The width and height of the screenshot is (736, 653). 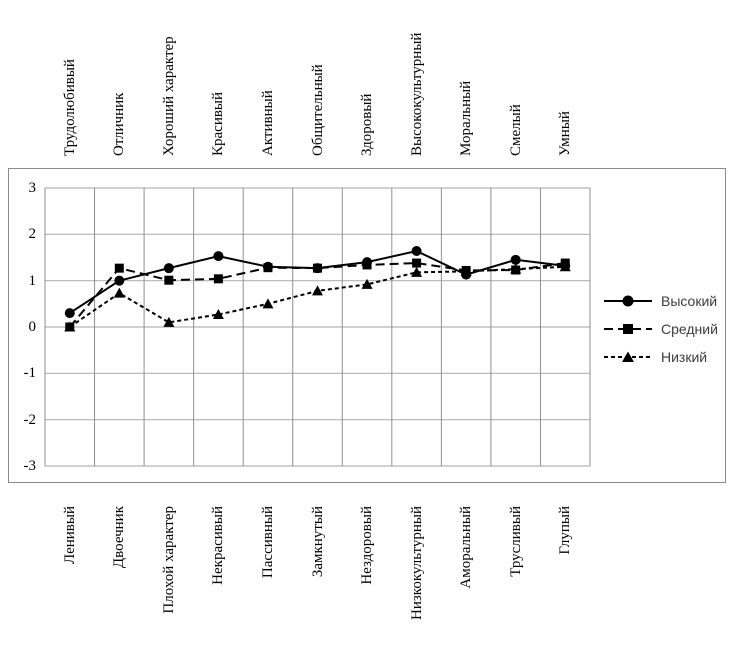 I want to click on legend-item: Высокий, so click(x=661, y=301).